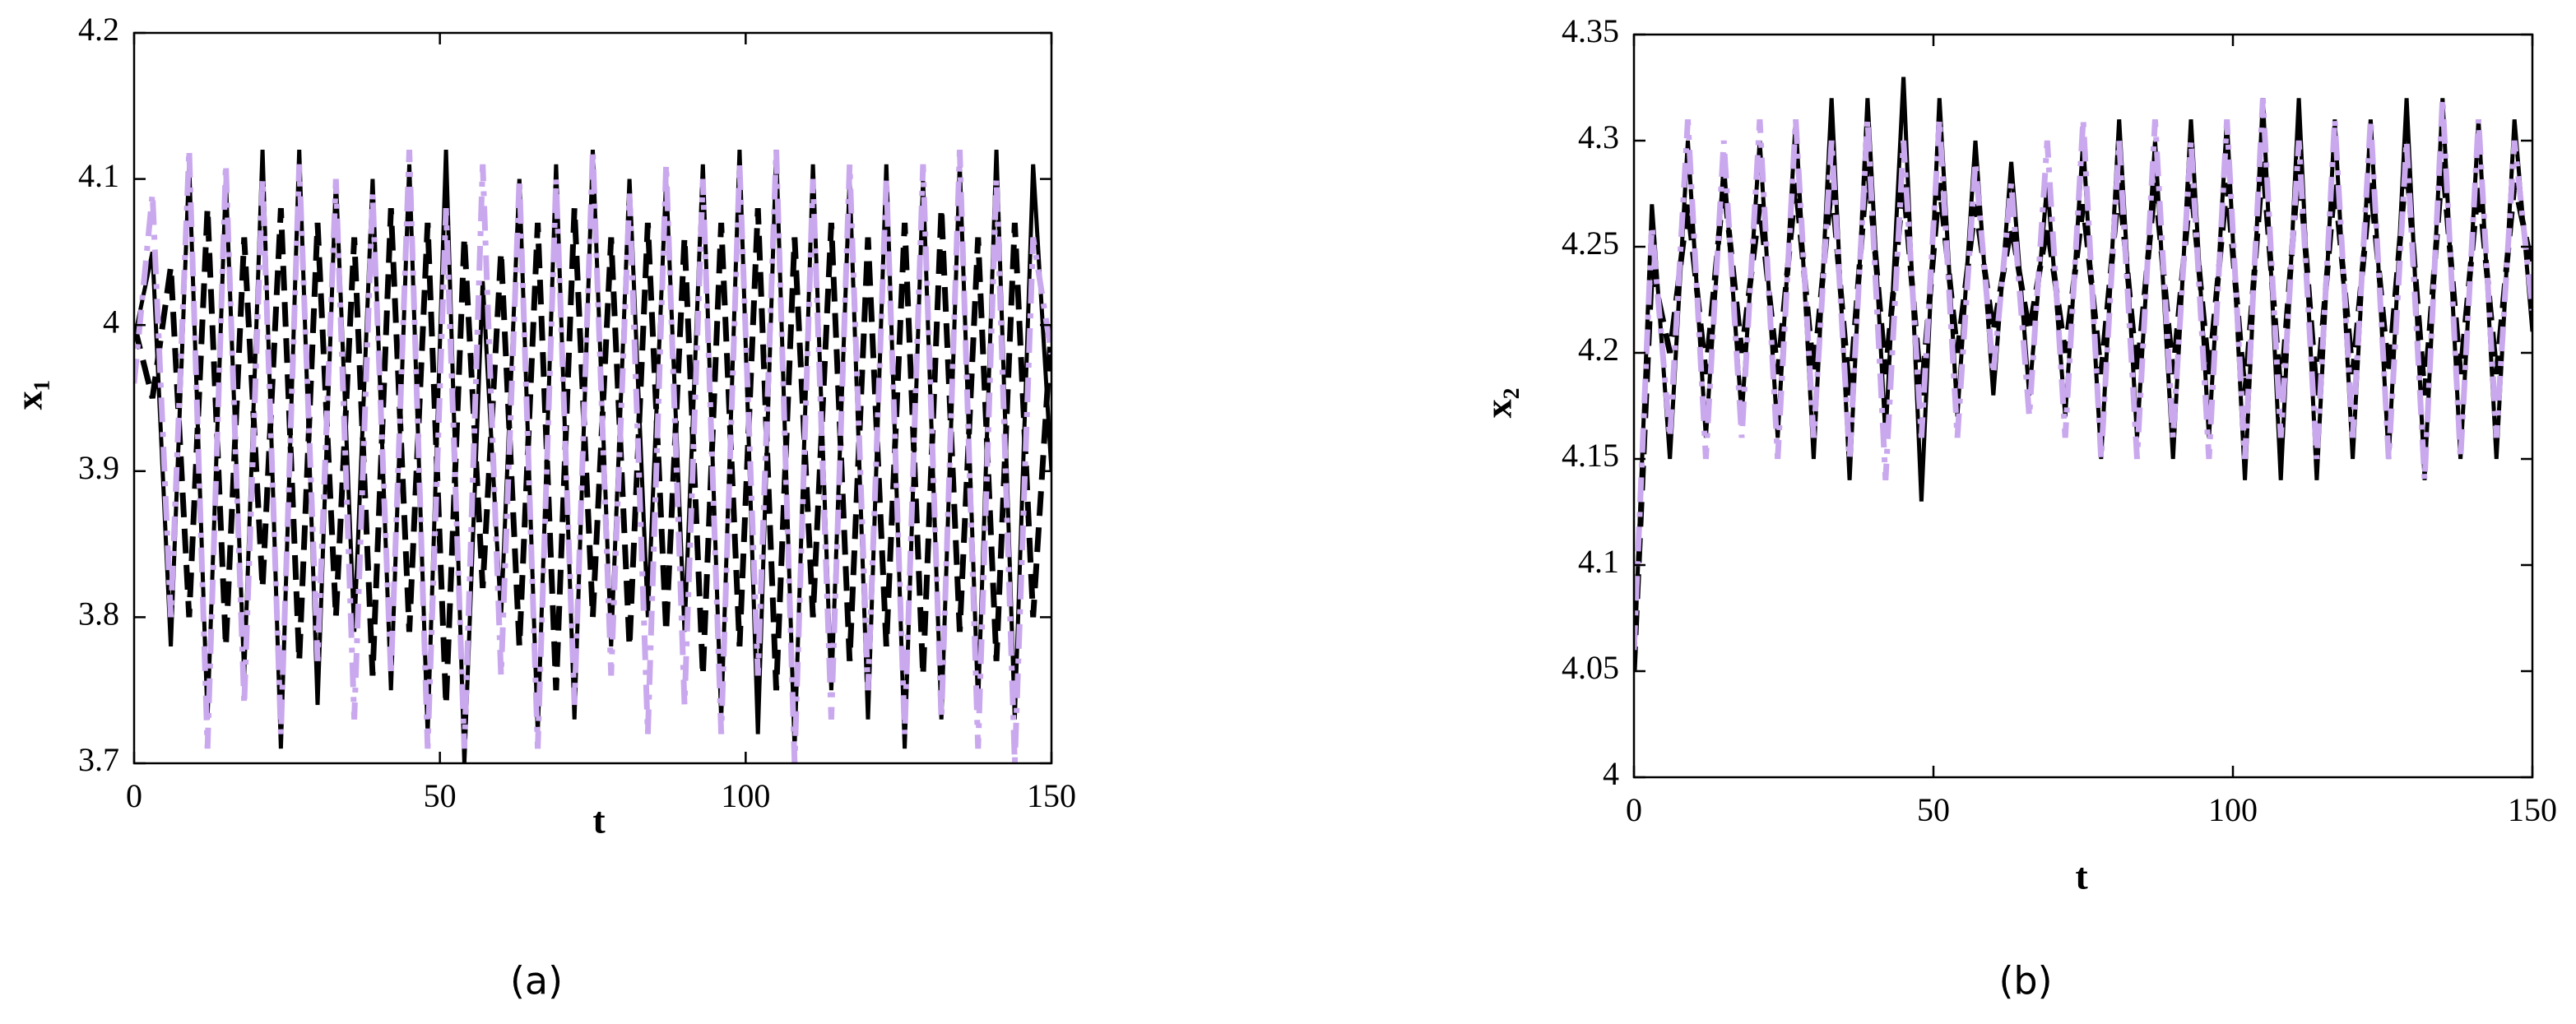  What do you see at coordinates (1590, 30) in the screenshot?
I see `y-tick-label: 4.35` at bounding box center [1590, 30].